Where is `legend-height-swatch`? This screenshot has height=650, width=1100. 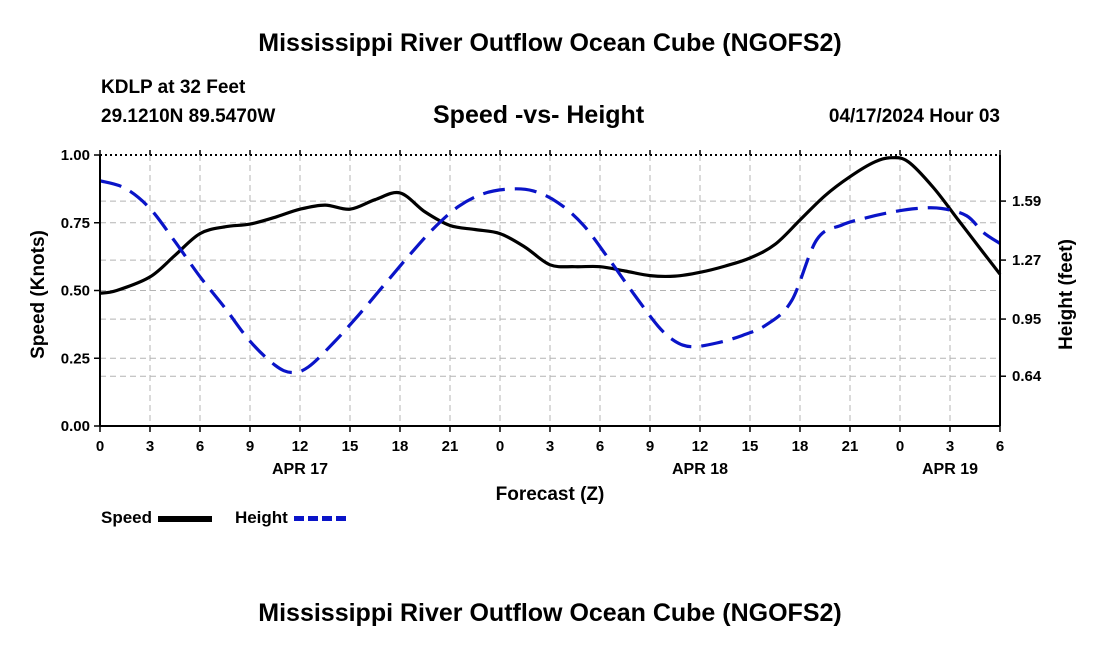
legend-height-swatch is located at coordinates (320, 519).